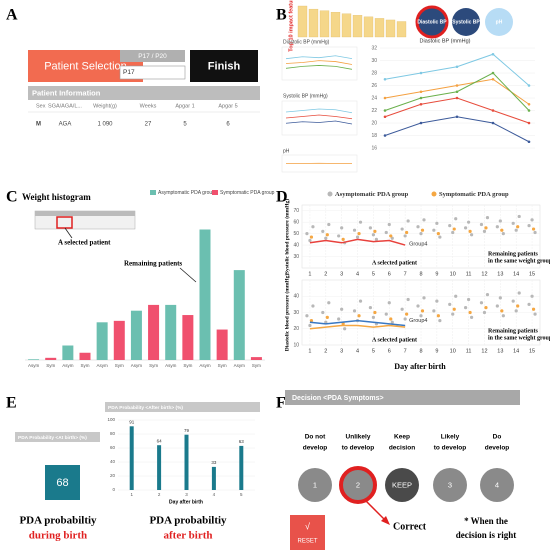  What do you see at coordinates (469, 274) in the screenshot?
I see `x-tick-label: 11` at bounding box center [469, 274].